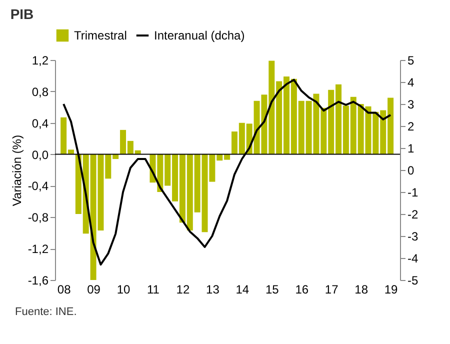 The width and height of the screenshot is (450, 344). I want to click on y-tick-label: 0,8, so click(40, 91).